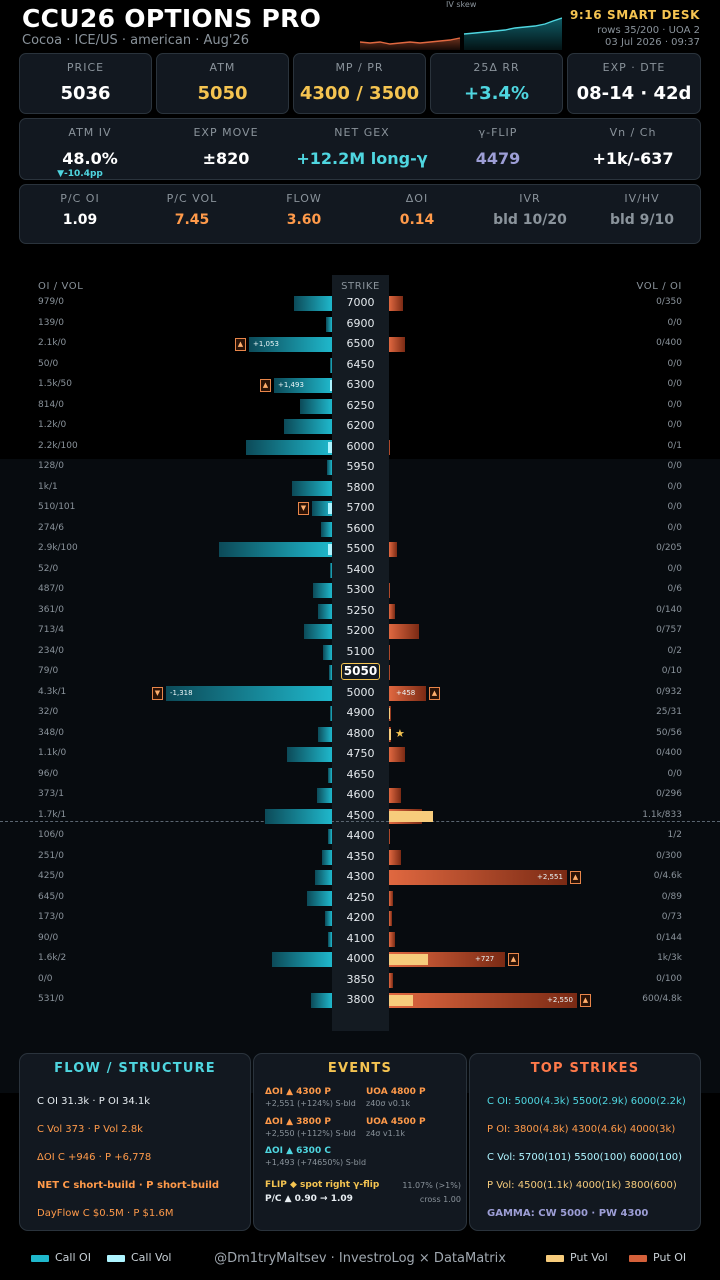 The height and width of the screenshot is (1280, 720). What do you see at coordinates (222, 83) in the screenshot?
I see `atm-card: ATM 5050` at bounding box center [222, 83].